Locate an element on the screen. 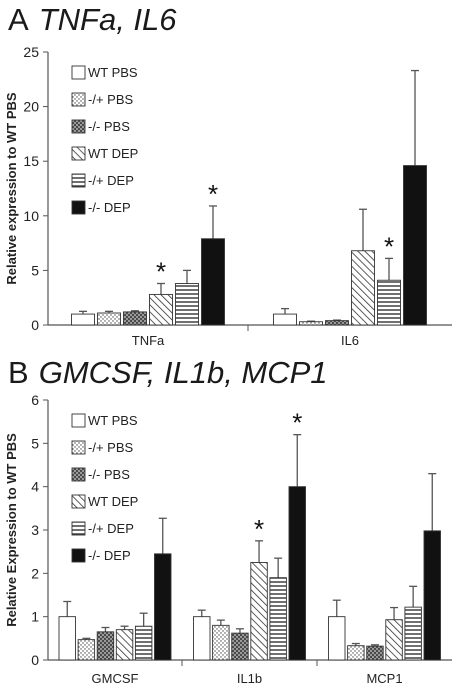 The image size is (462, 693). y-tick-label: 2 is located at coordinates (35, 573).